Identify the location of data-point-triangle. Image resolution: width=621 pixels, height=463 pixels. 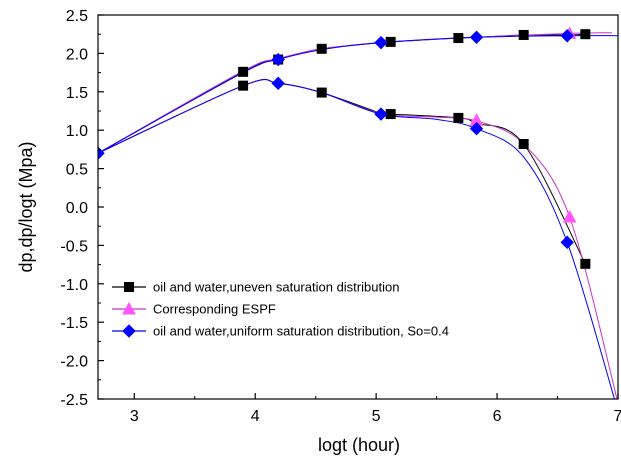
(569, 216).